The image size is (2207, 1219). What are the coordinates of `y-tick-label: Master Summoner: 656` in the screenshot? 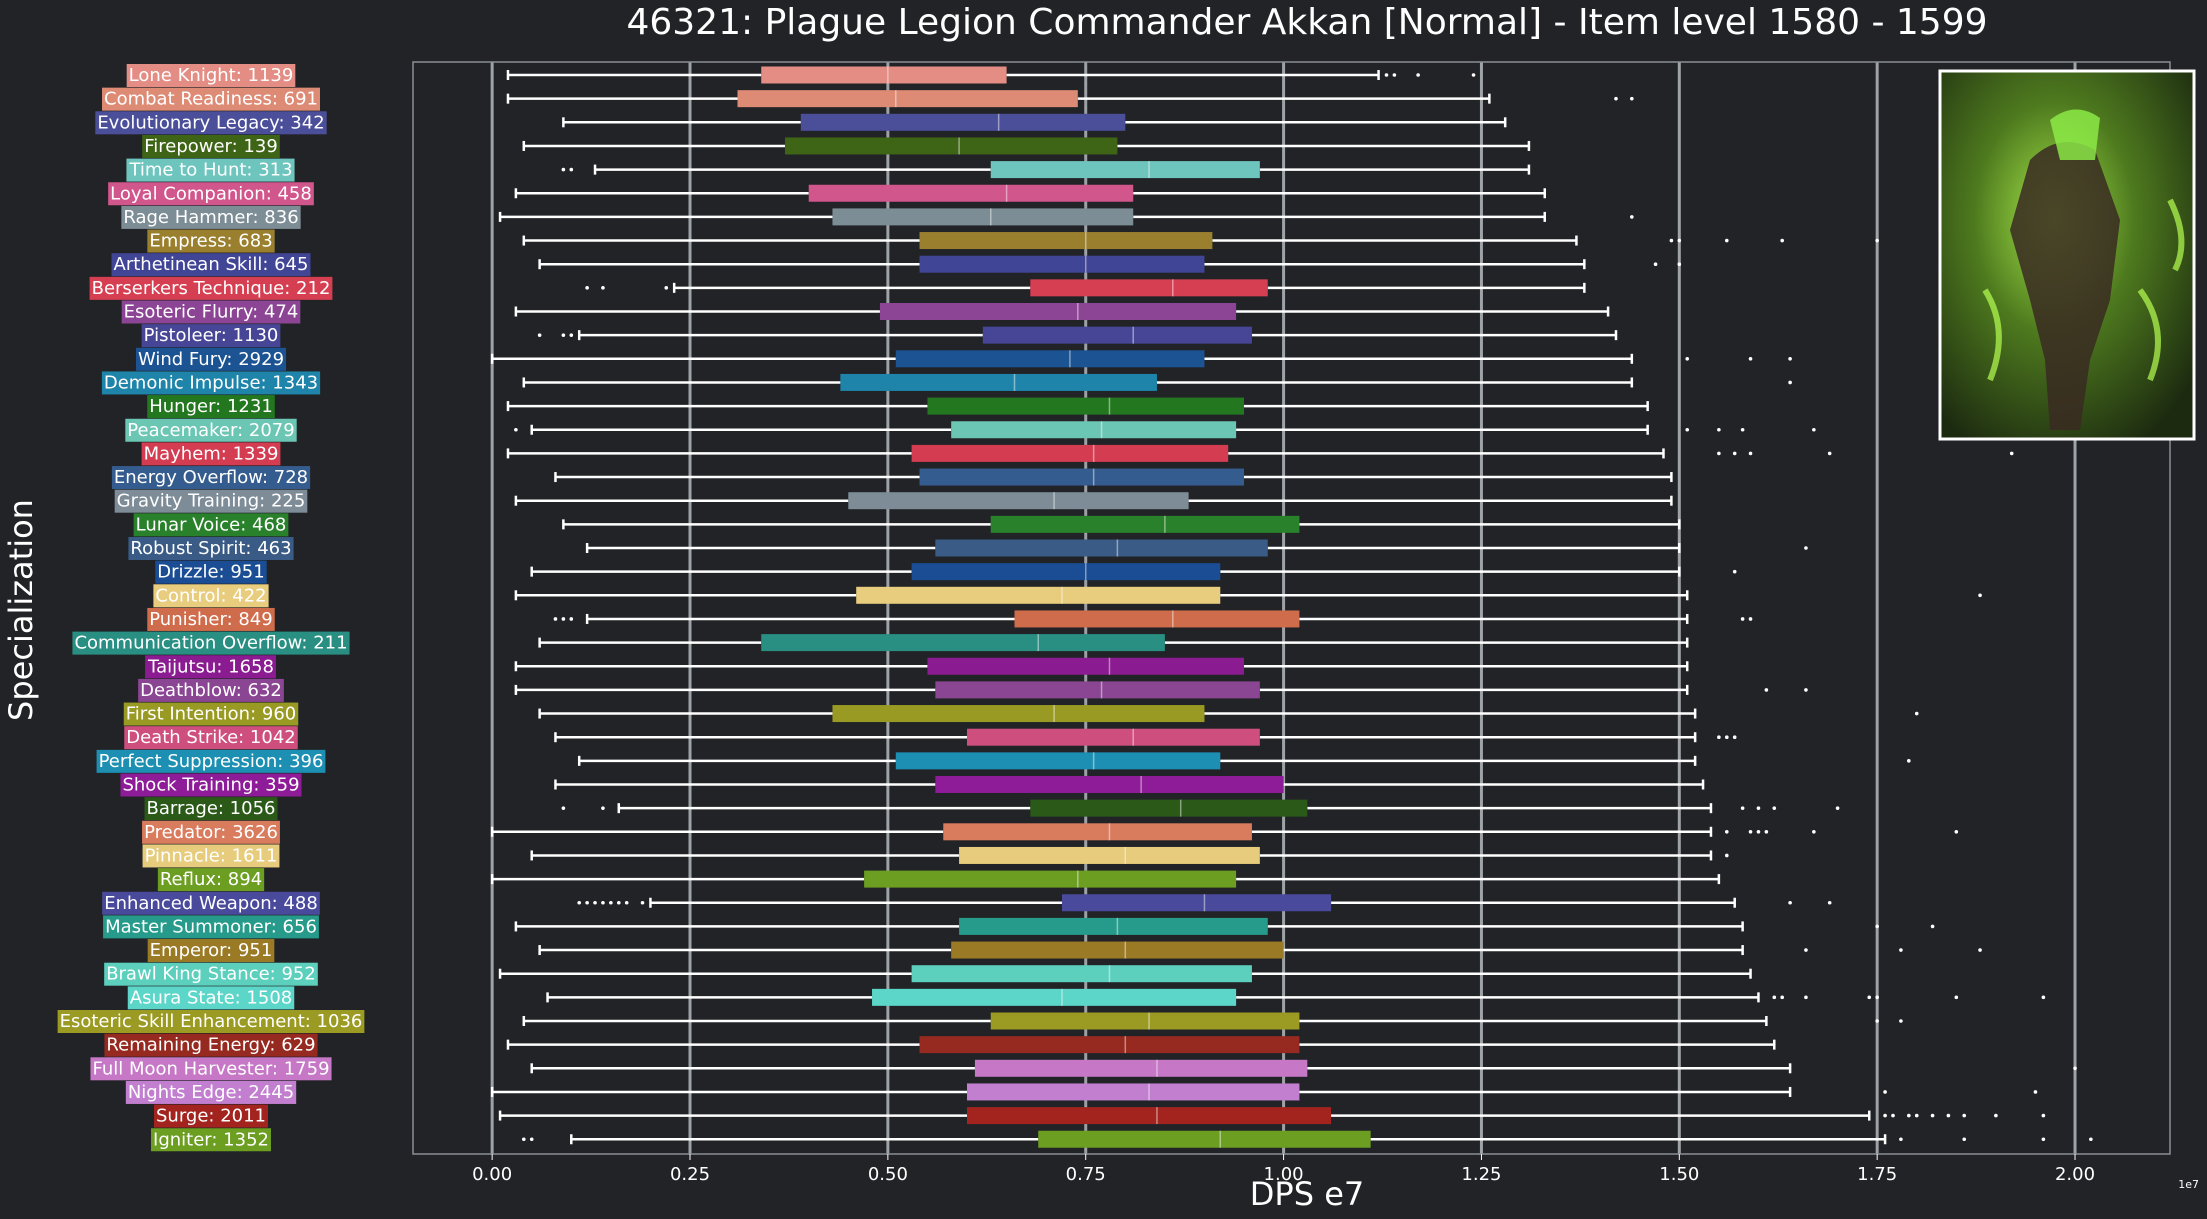 It's located at (211, 927).